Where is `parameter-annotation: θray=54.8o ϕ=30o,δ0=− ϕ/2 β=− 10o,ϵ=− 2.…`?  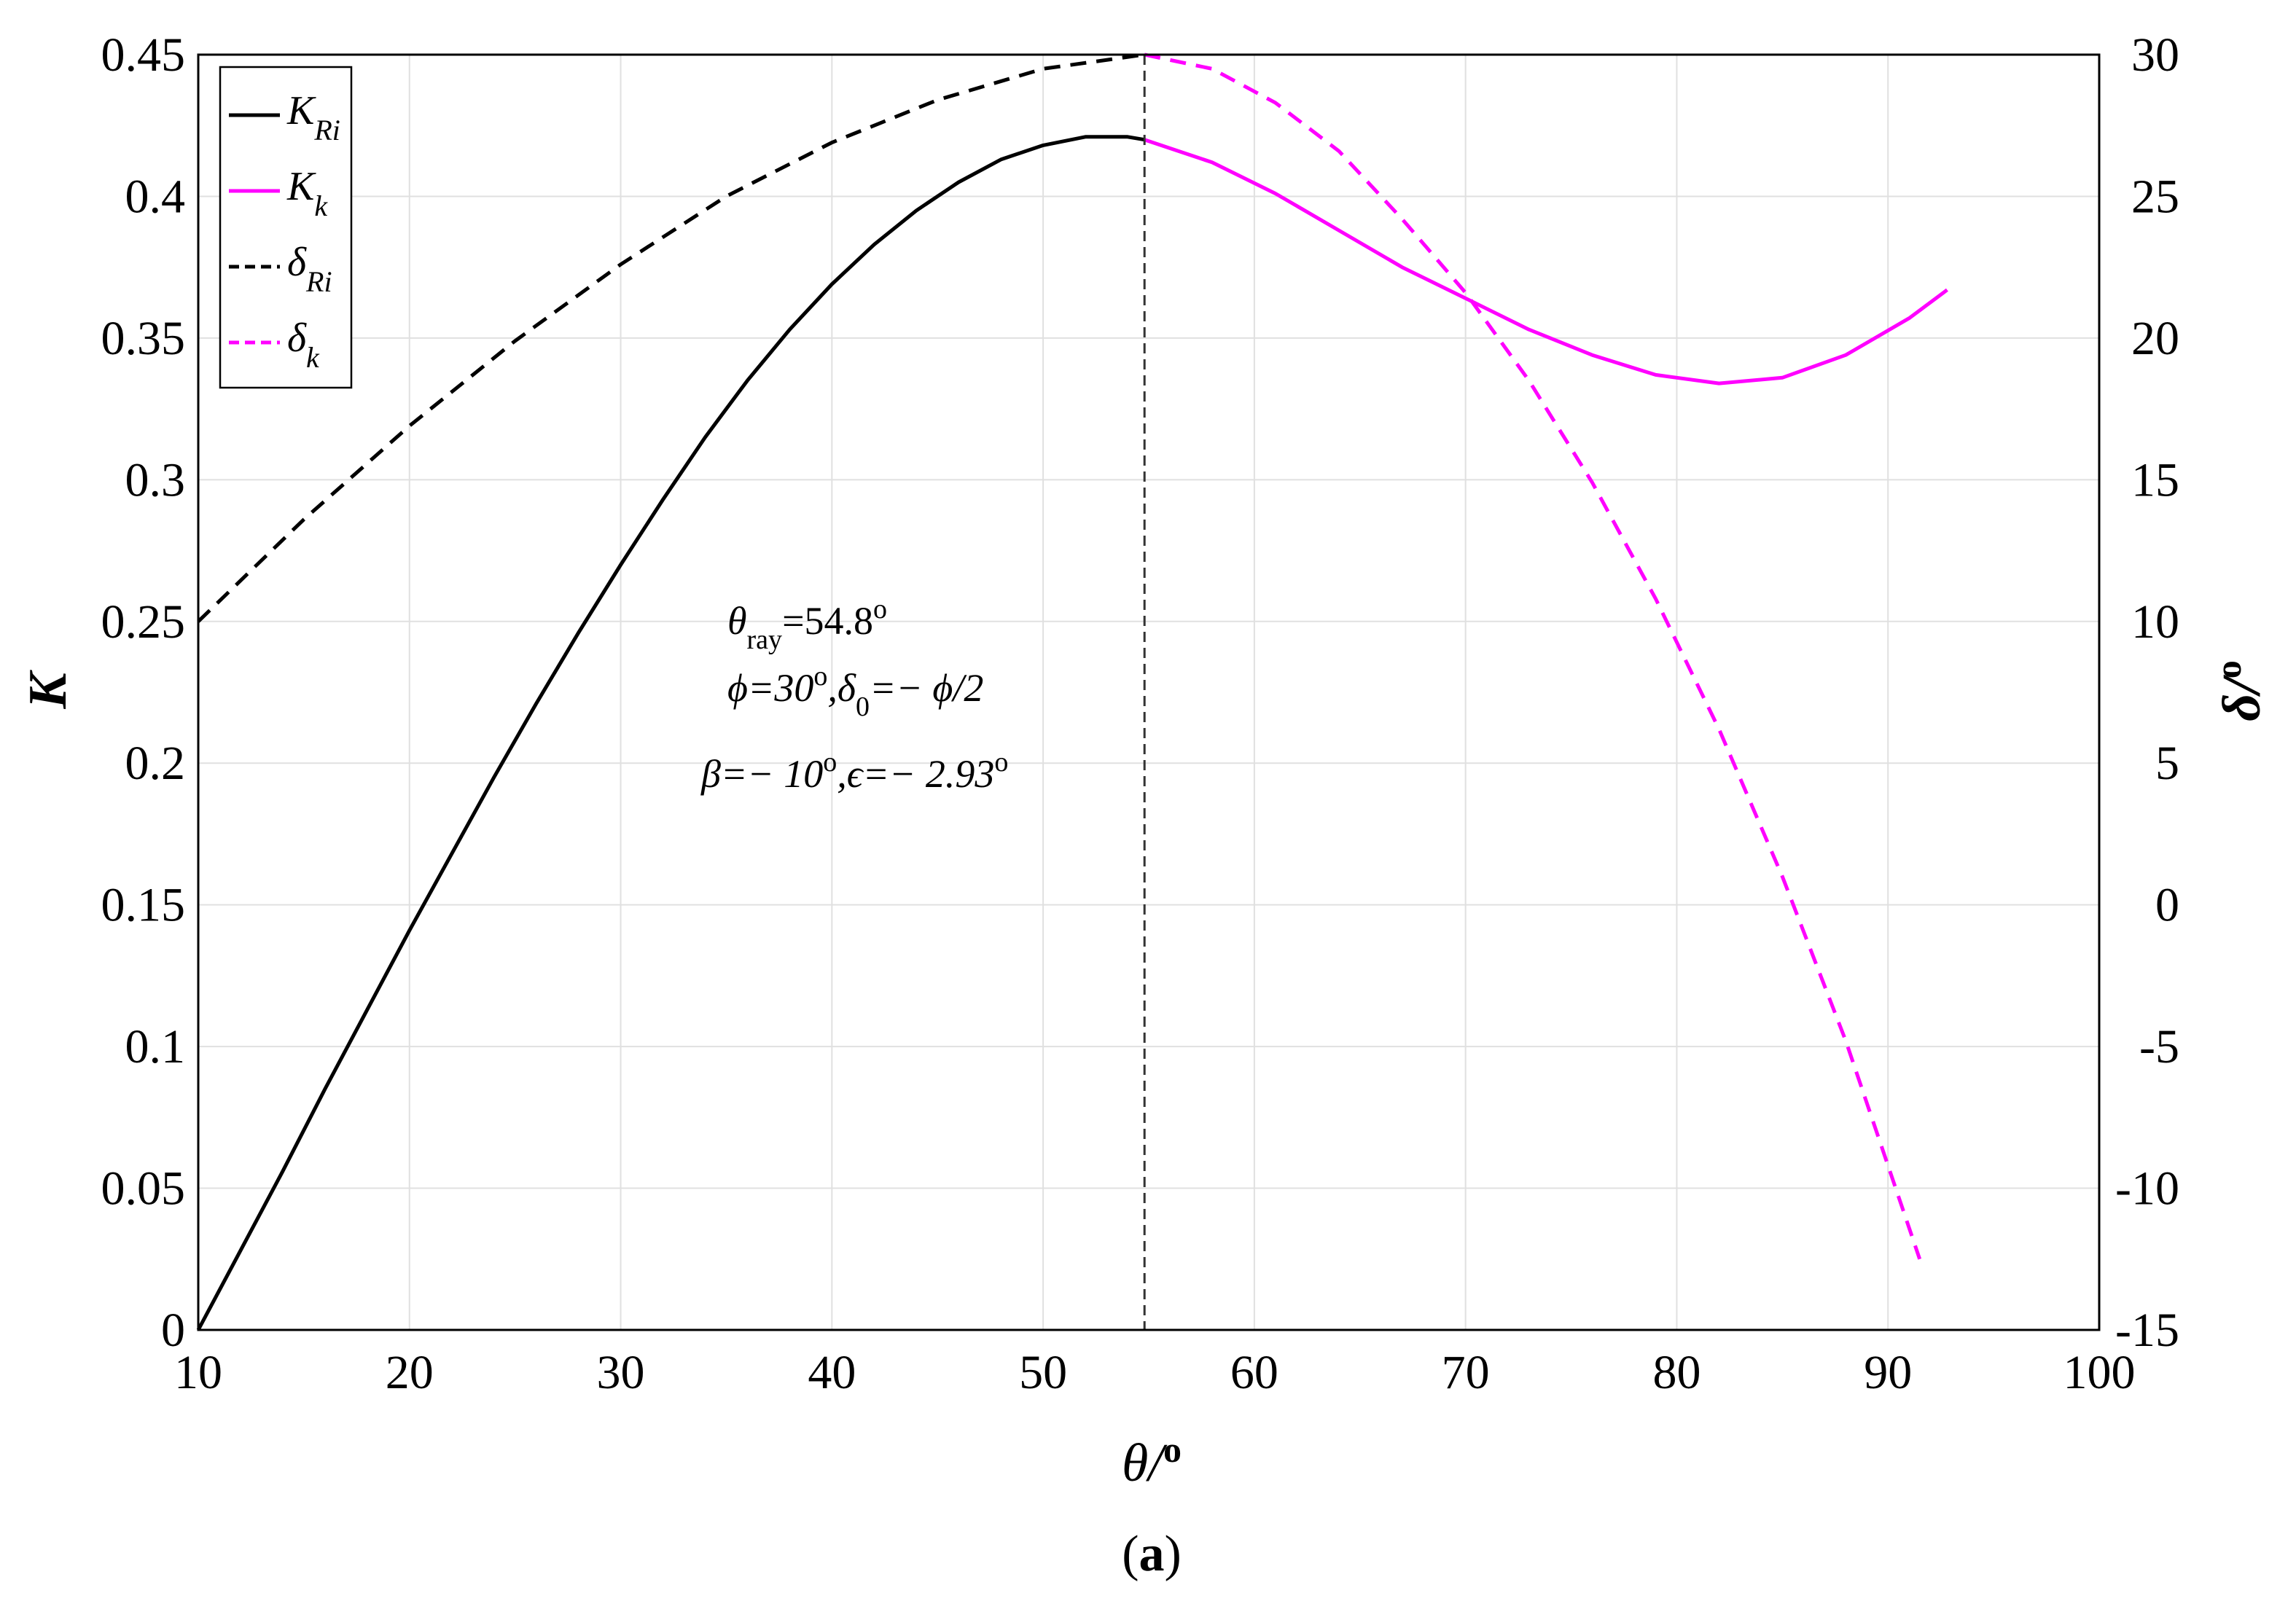
parameter-annotation: θray=54.8o ϕ=30o,δ0=− ϕ/2 β=− 10o,ϵ=− 2.… is located at coordinates (854, 695).